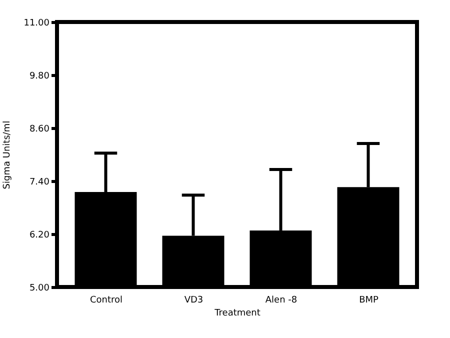  I want to click on x-tick-label: Control, so click(106, 301).